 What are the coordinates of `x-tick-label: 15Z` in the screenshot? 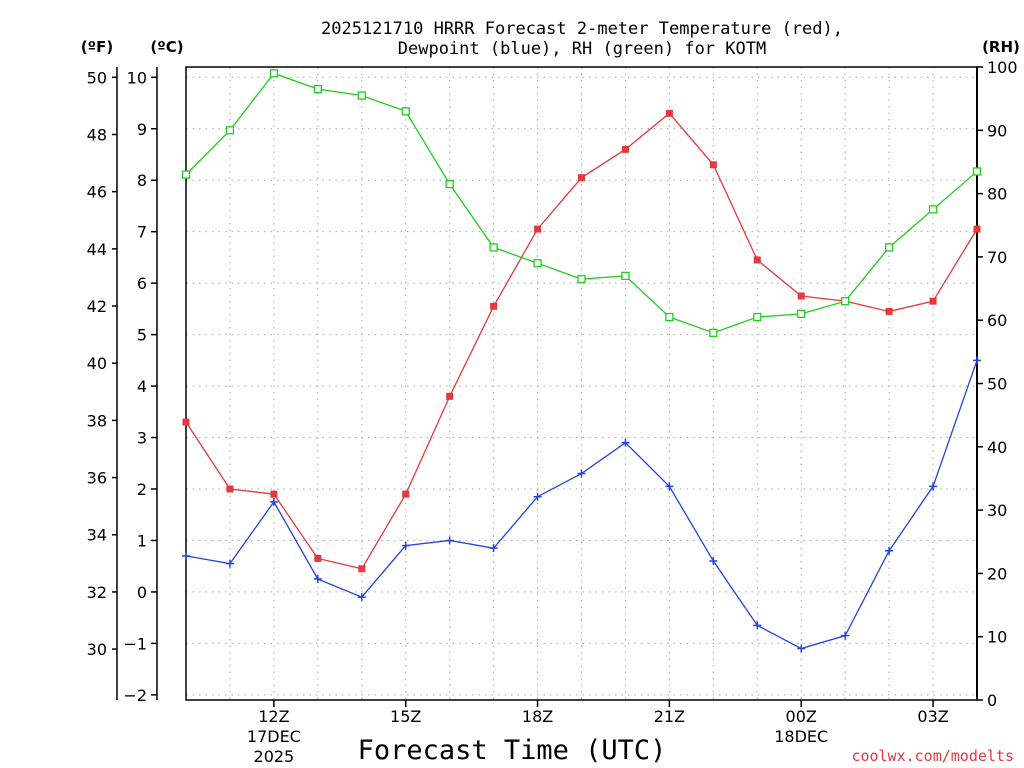 It's located at (405, 716).